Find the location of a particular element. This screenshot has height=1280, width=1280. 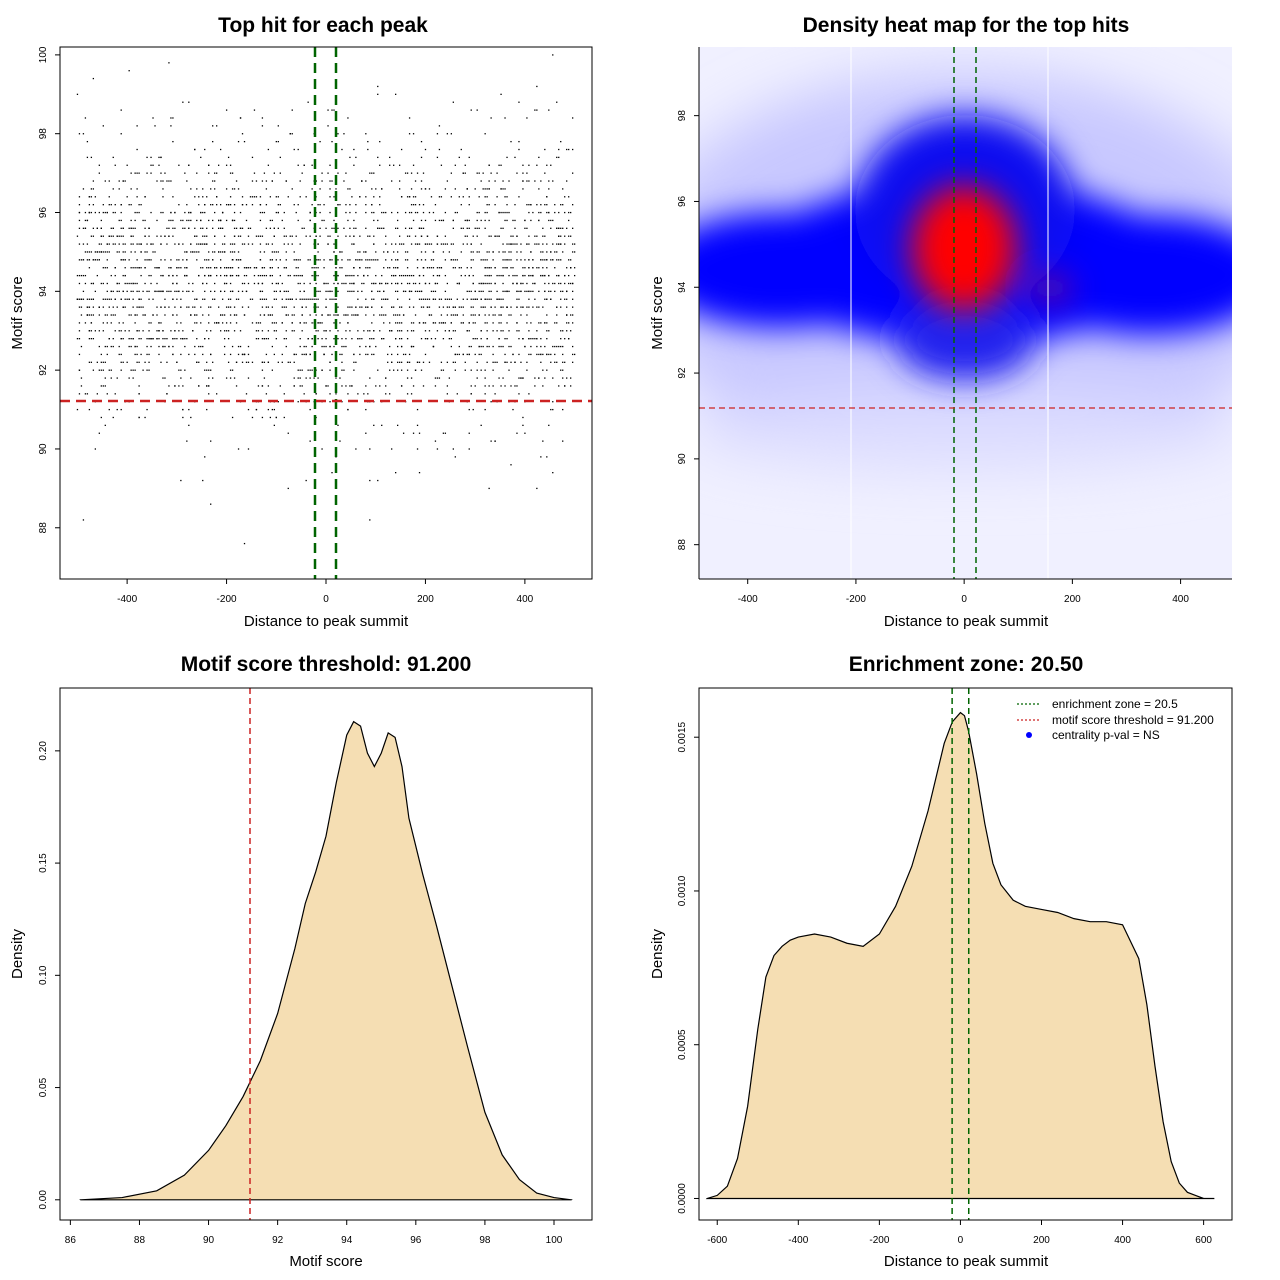

legend-label-centrality: centrality p-val = NS is located at coordinates (1106, 735).